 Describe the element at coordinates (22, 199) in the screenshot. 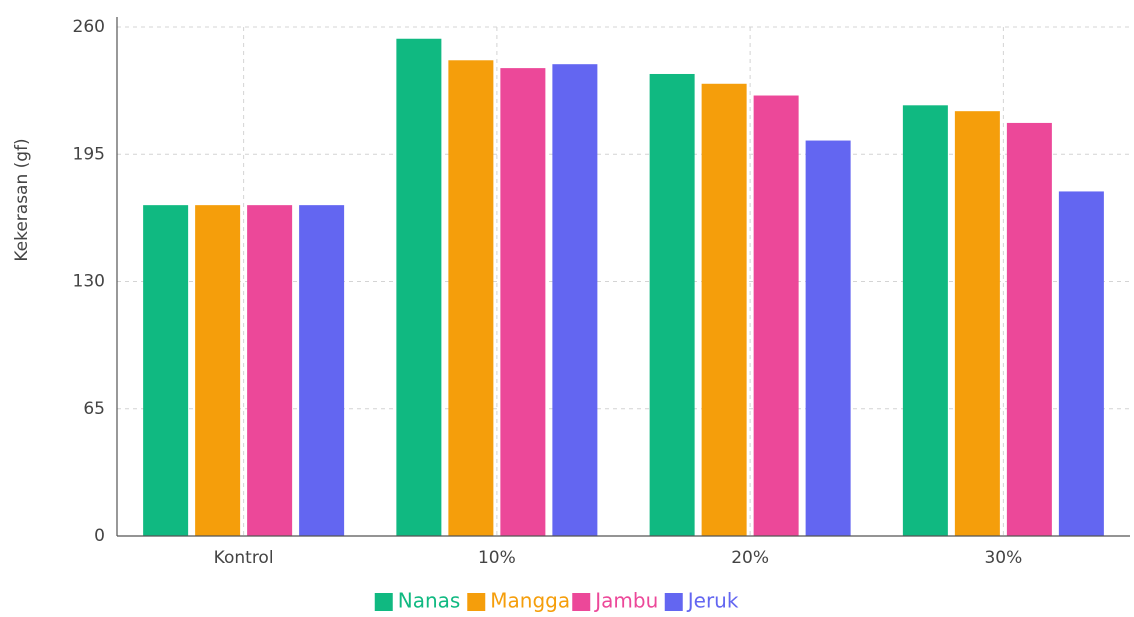

I see `y-axis-title: Kekerasan (gf)` at that location.